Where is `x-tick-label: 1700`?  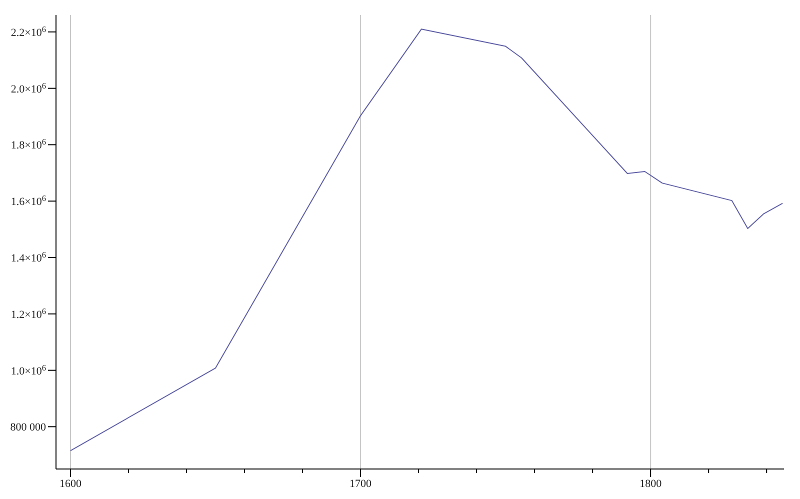 x-tick-label: 1700 is located at coordinates (361, 484).